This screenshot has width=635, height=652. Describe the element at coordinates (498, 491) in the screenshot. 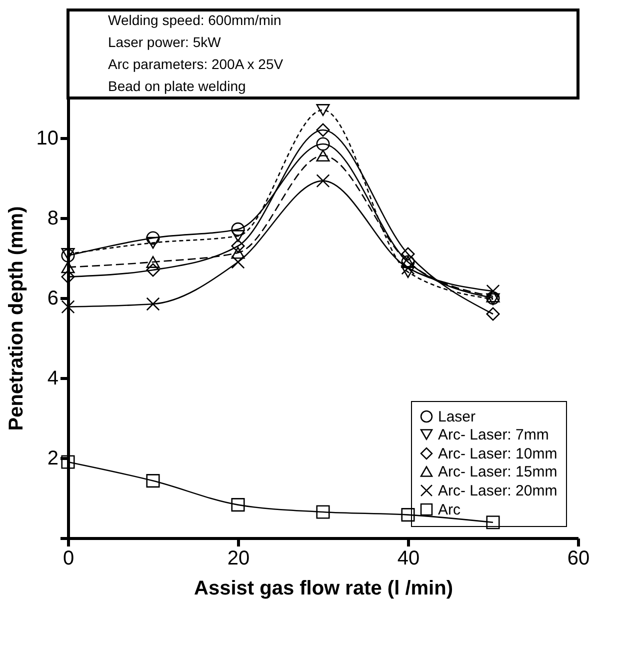

I see `legend-label: Arc- Laser: 20mm` at that location.